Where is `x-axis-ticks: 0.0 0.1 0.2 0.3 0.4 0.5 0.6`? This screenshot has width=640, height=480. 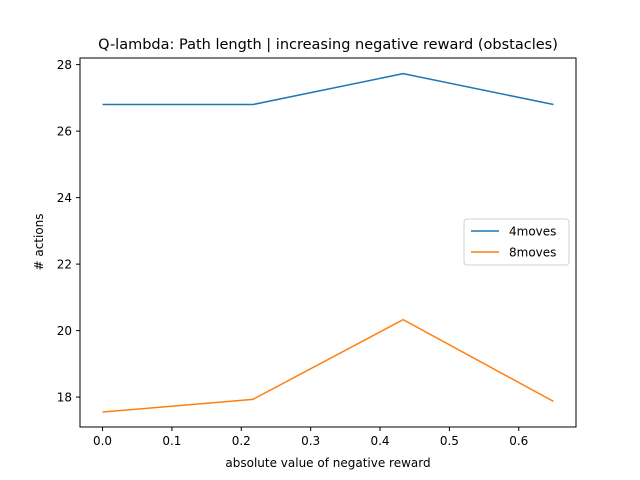 x-axis-ticks: 0.0 0.1 0.2 0.3 0.4 0.5 0.6 is located at coordinates (310, 437).